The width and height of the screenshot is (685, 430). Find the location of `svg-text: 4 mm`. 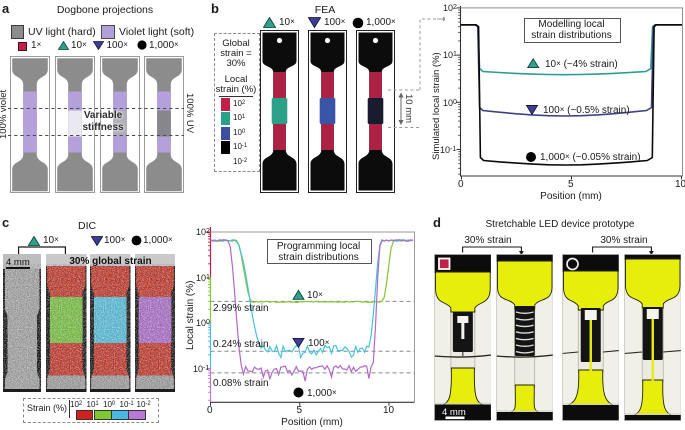

svg-text: 4 mm is located at coordinates (454, 412).